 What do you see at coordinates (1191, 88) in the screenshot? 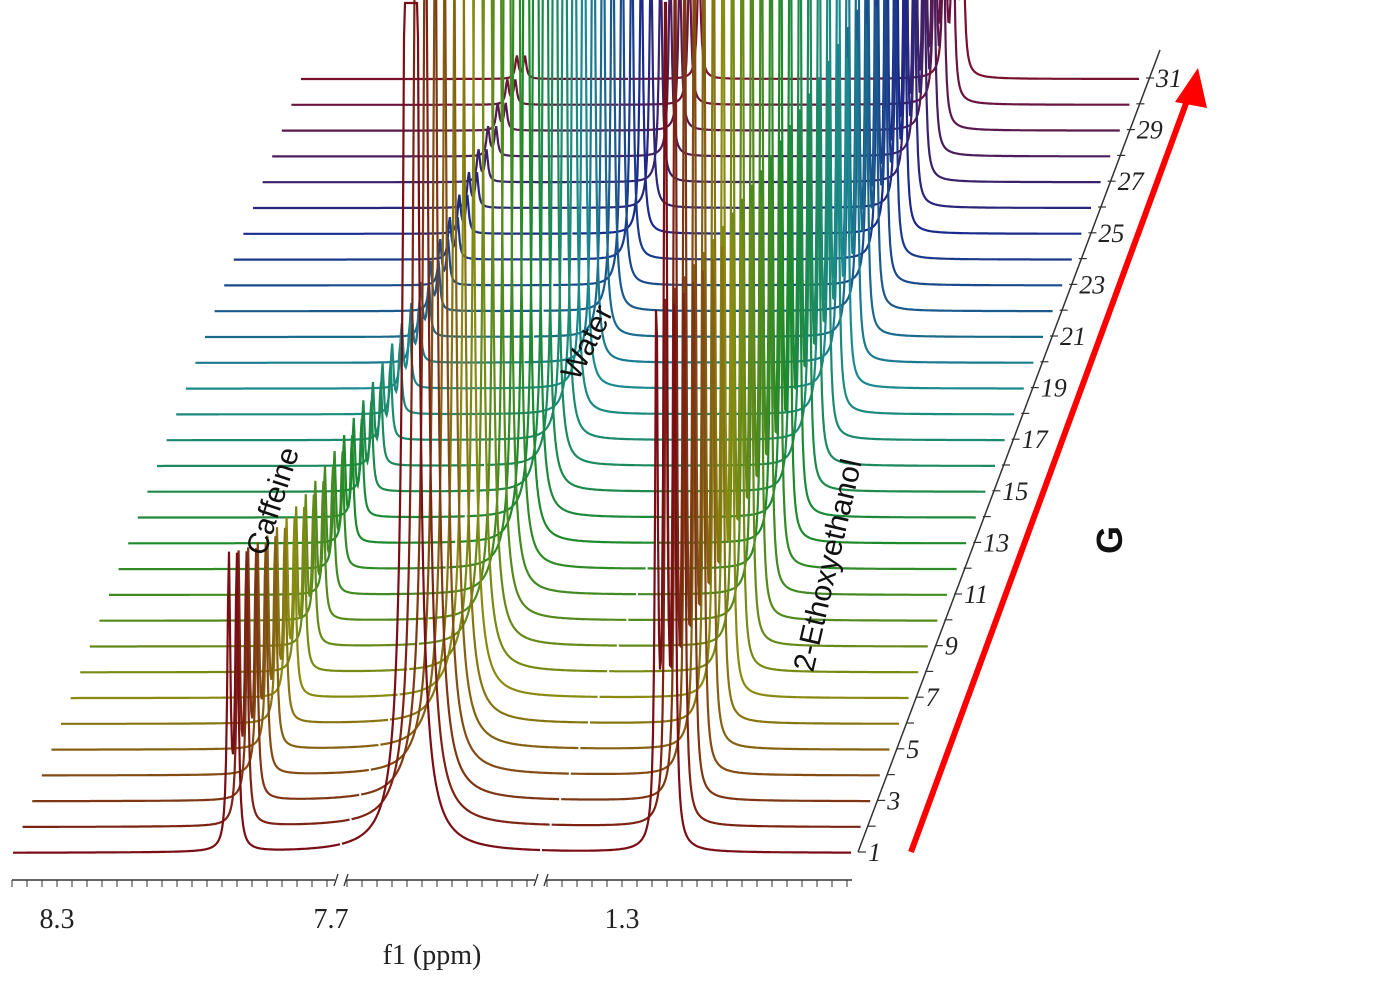
I see `gradient-arrowhead` at bounding box center [1191, 88].